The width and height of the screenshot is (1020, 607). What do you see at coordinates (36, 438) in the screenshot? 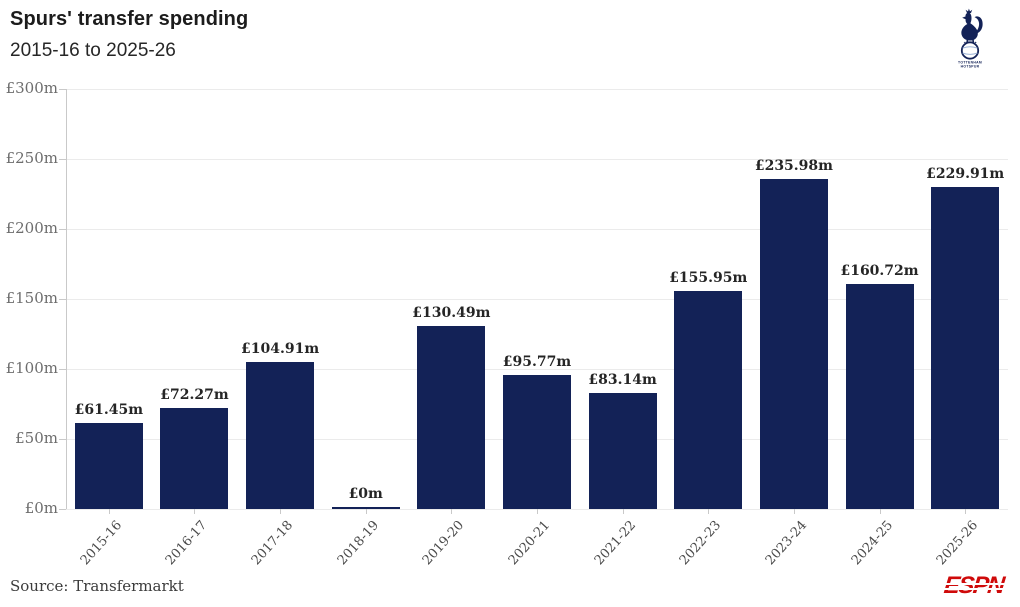
I see `y-axis-label: £50m` at bounding box center [36, 438].